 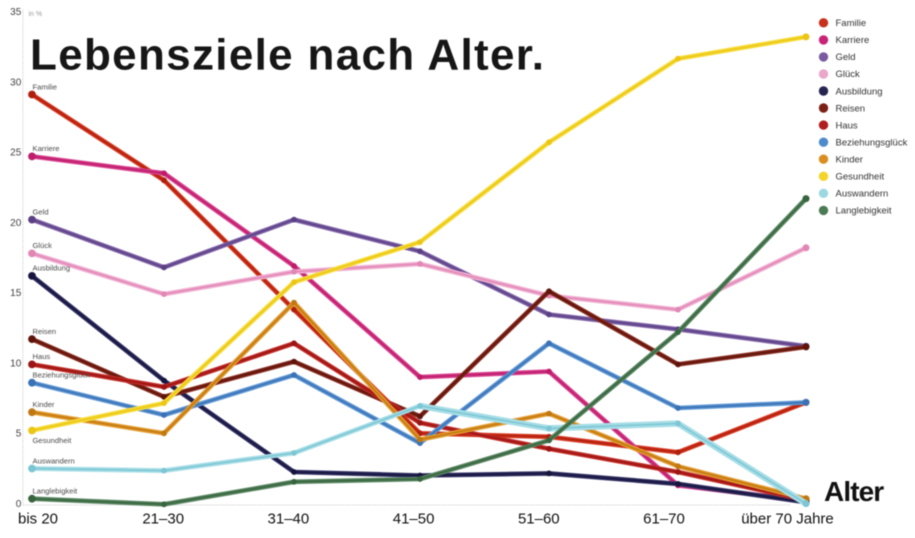 I want to click on svg-text: 30, so click(x=16, y=82).